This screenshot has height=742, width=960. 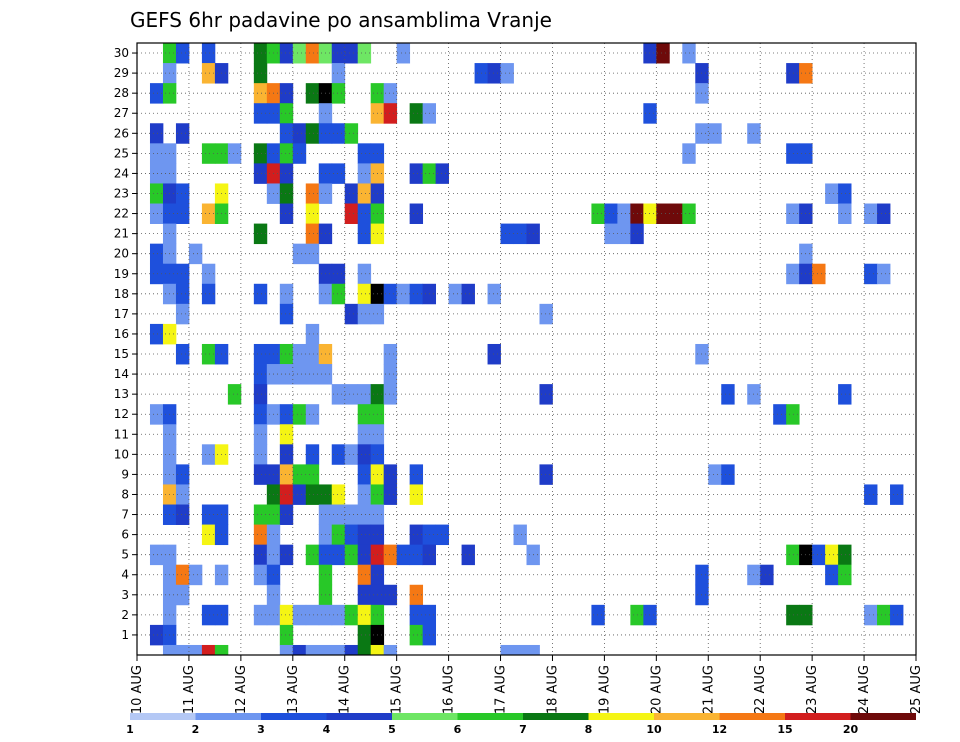 What do you see at coordinates (784, 729) in the screenshot?
I see `colorbar-label: 15` at bounding box center [784, 729].